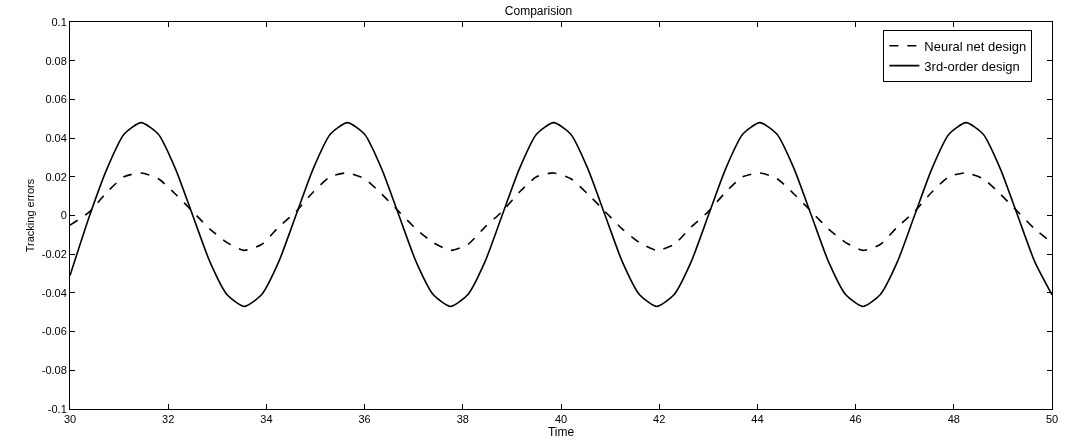 The height and width of the screenshot is (447, 1077). Describe the element at coordinates (56, 99) in the screenshot. I see `y-tick-label: 0.06` at that location.